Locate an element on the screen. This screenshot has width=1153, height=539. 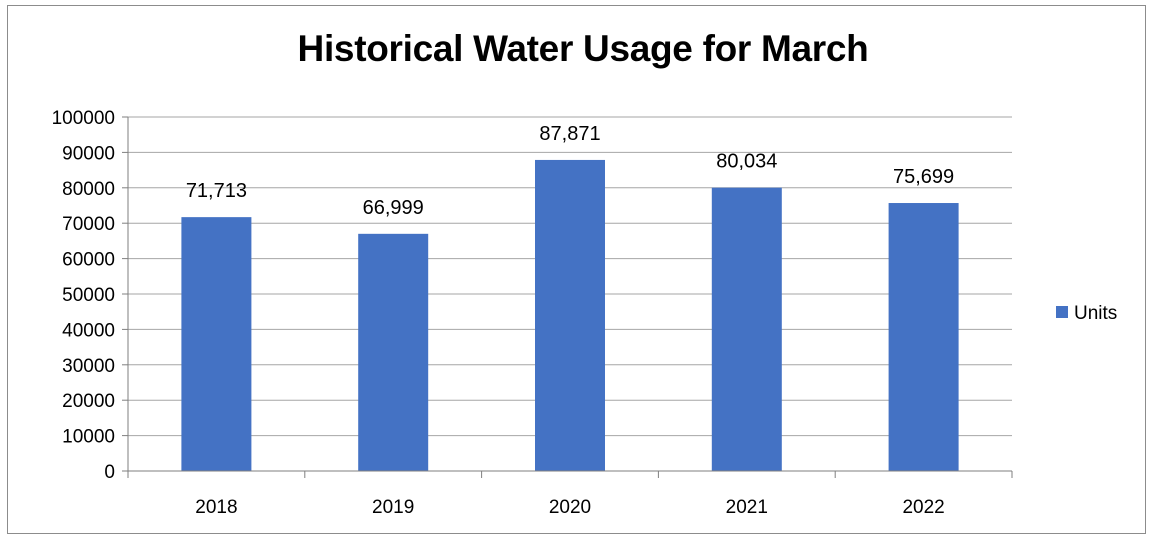
x-tick-label: 2022 is located at coordinates (923, 507).